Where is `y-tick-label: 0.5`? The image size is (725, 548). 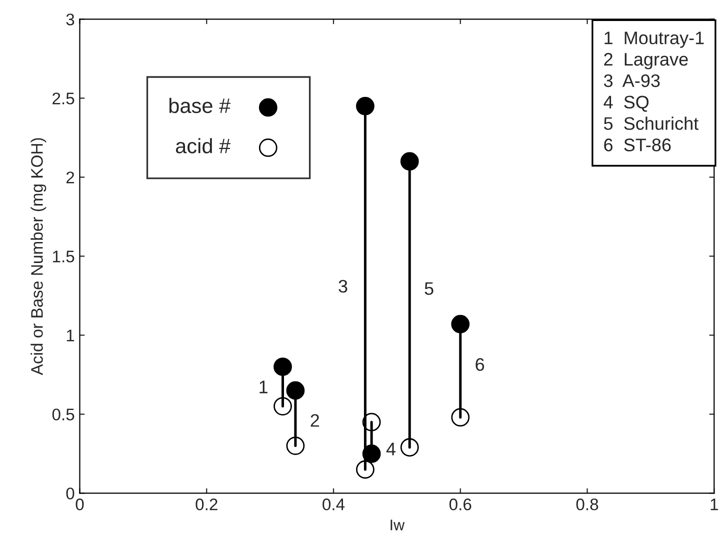 y-tick-label: 0.5 is located at coordinates (63, 414).